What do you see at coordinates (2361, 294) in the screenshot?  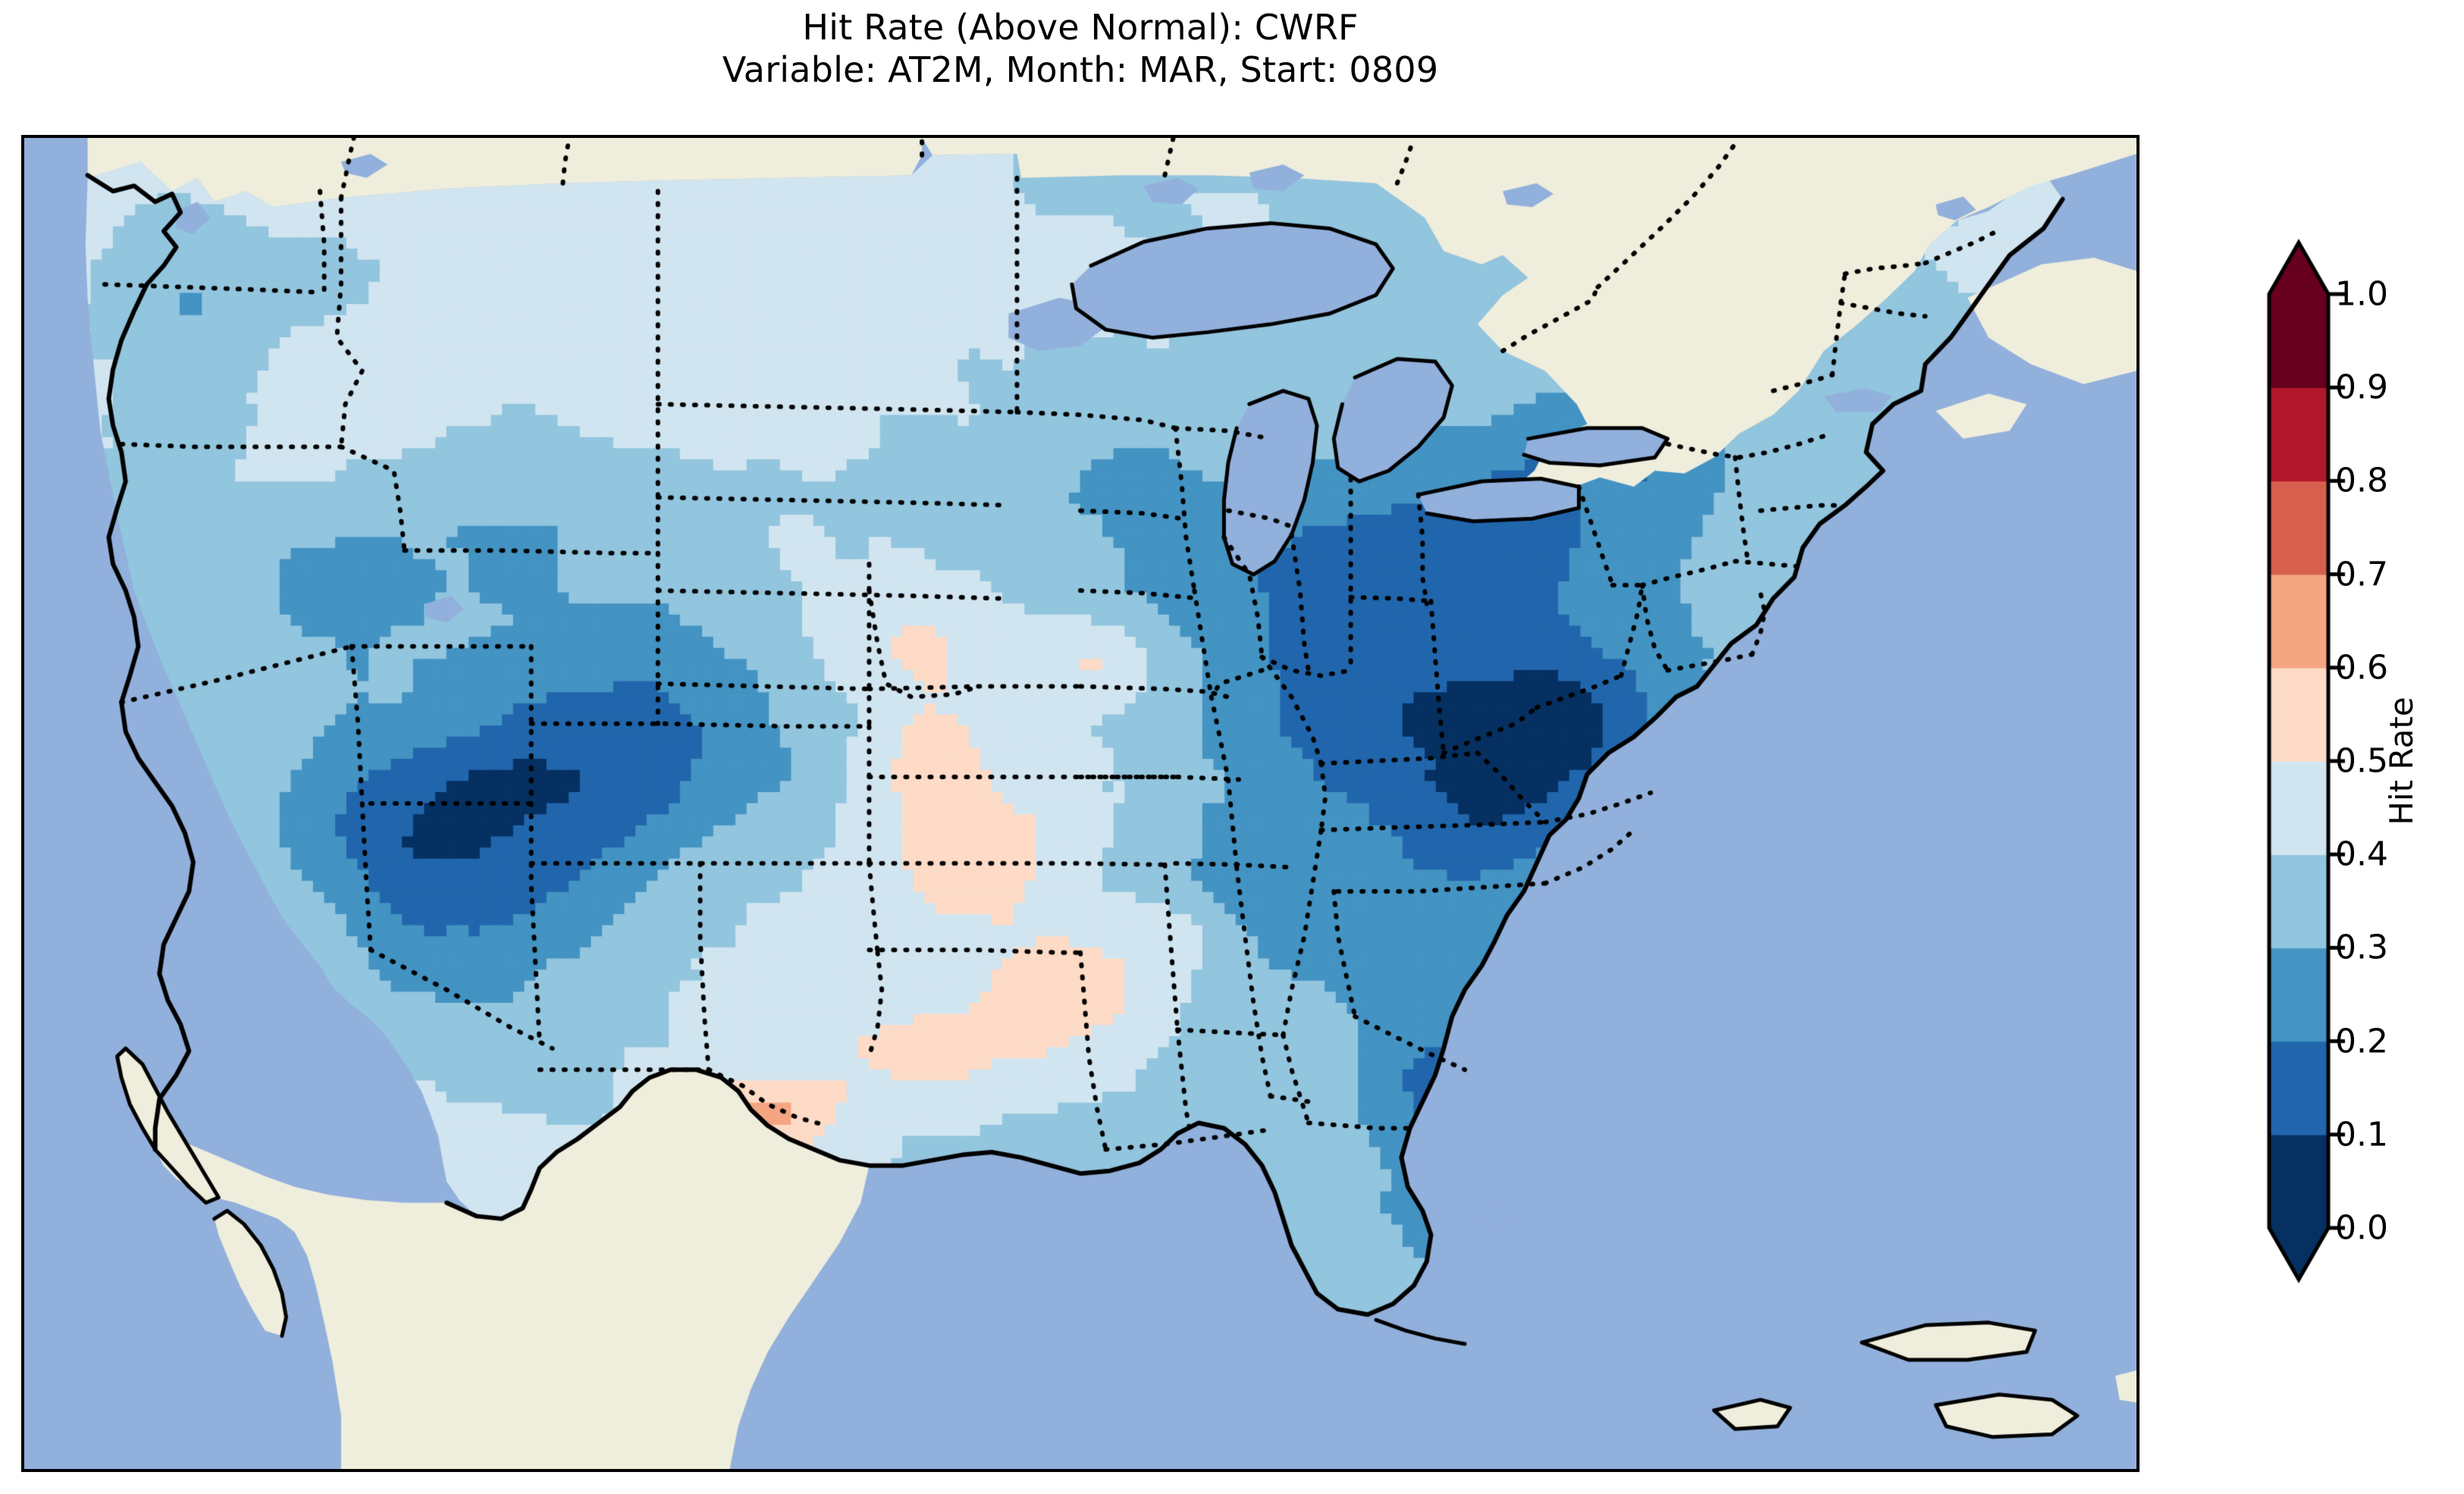 I see `colorbar-tick-1.0: 1.0` at bounding box center [2361, 294].